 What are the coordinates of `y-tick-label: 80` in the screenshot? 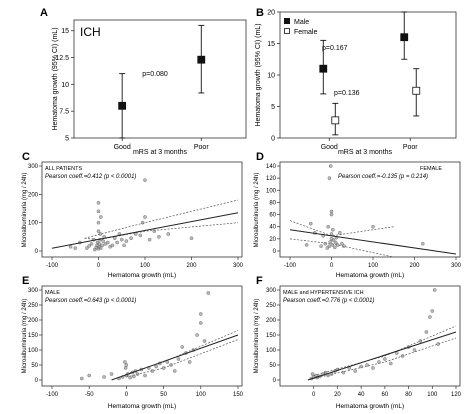 It's located at (272, 203).